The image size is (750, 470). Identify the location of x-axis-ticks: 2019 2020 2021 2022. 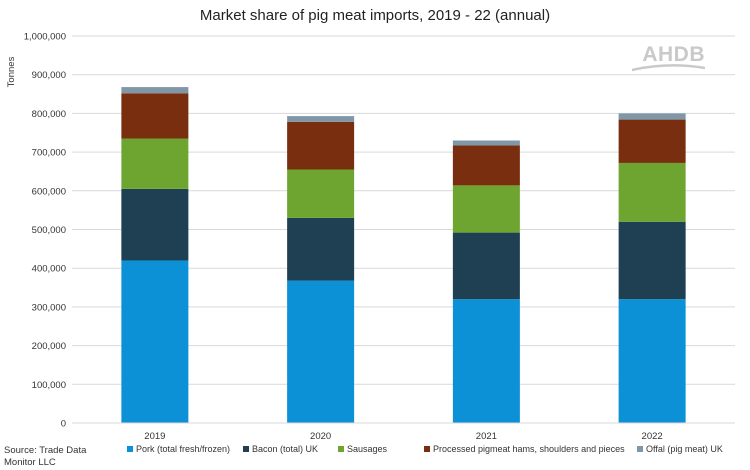
(403, 436).